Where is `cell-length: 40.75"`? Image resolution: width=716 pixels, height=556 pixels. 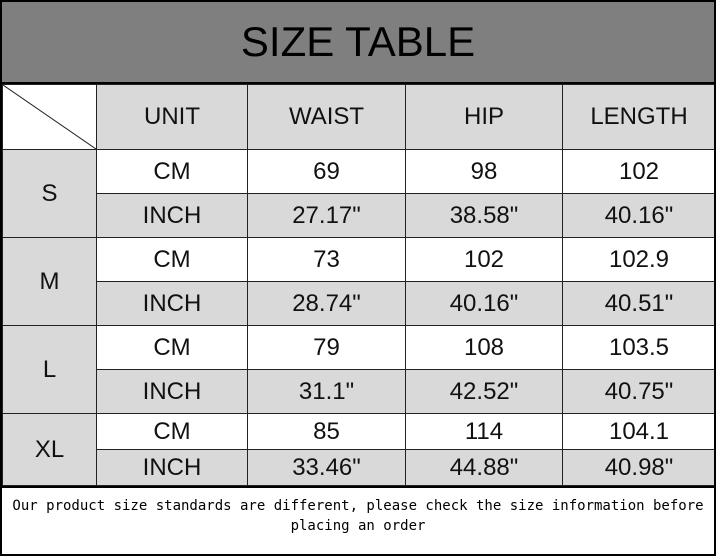
cell-length: 40.75" is located at coordinates (638, 391).